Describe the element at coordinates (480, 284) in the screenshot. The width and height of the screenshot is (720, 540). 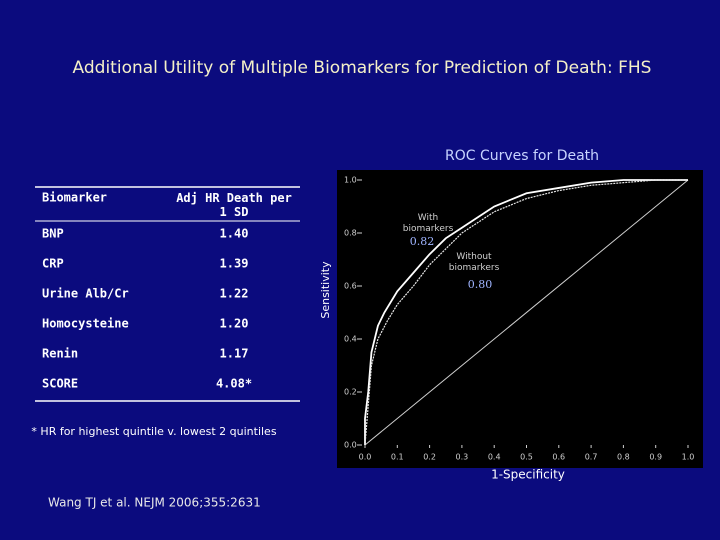
I see `auc-annotation: 0.80` at that location.